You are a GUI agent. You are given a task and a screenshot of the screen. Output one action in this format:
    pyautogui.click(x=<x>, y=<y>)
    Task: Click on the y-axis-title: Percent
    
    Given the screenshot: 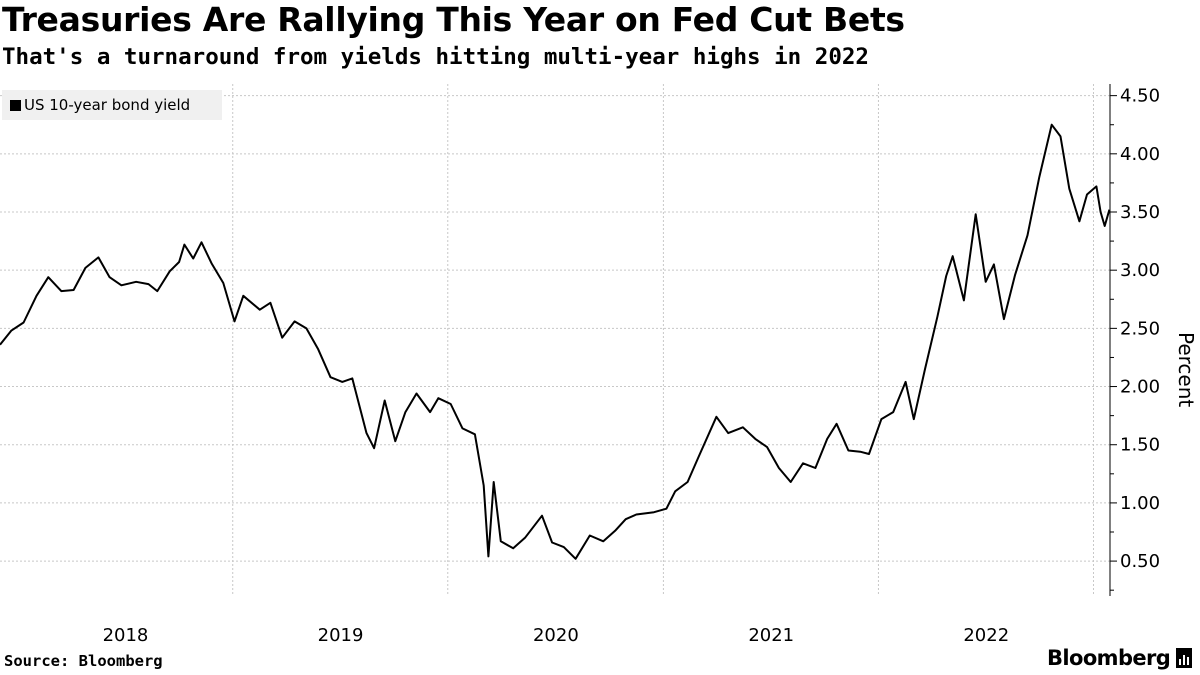 What is the action you would take?
    pyautogui.click(x=1186, y=370)
    